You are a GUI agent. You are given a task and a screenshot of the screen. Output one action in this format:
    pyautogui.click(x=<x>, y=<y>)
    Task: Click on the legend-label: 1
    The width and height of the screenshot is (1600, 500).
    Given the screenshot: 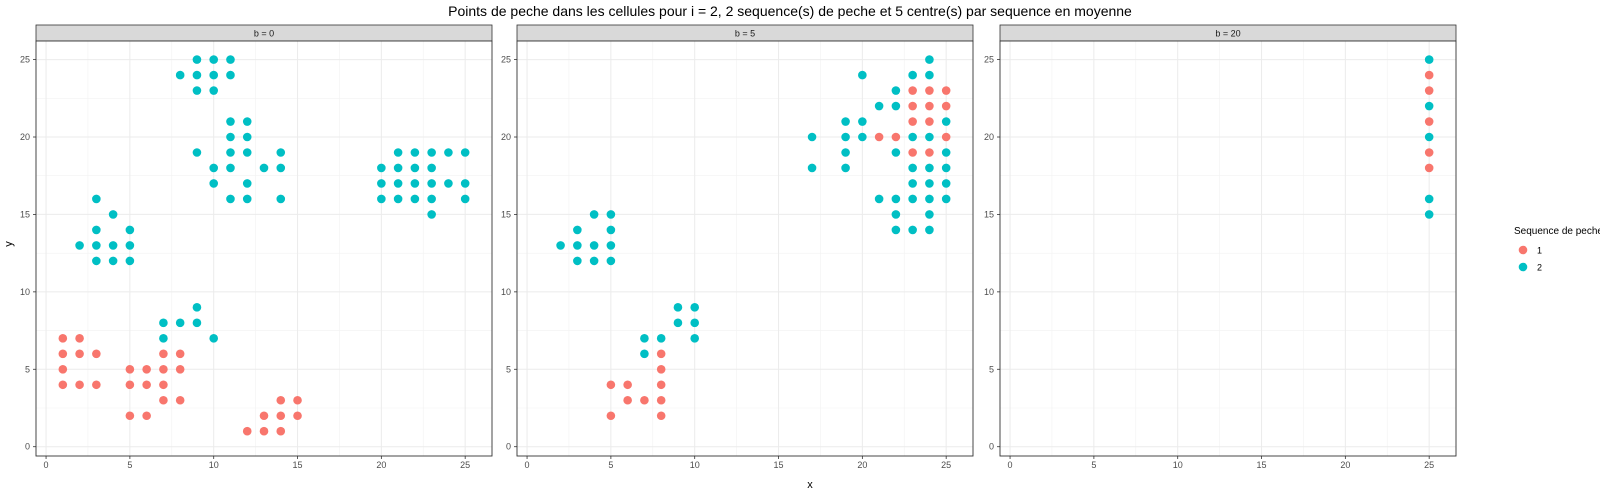 What is the action you would take?
    pyautogui.click(x=1539, y=251)
    